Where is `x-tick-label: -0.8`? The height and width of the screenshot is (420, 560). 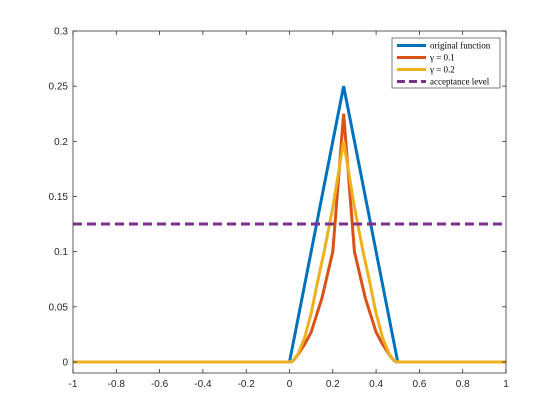 x-tick-label: -0.8 is located at coordinates (117, 384).